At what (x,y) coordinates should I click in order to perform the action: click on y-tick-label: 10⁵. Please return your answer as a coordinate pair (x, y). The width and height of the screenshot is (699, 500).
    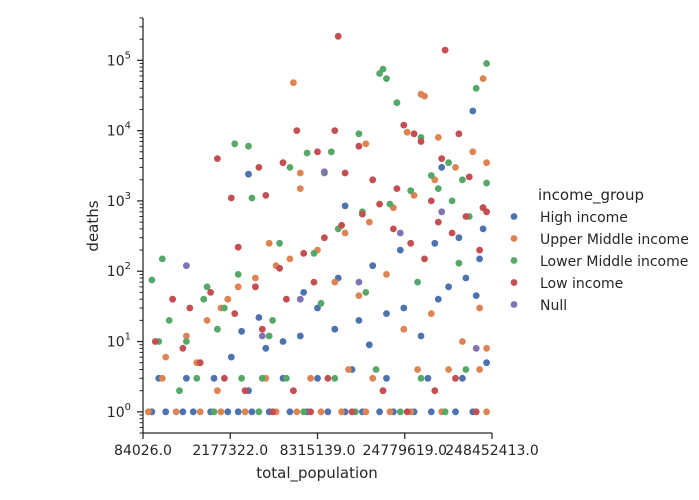
    Looking at the image, I should click on (119, 59).